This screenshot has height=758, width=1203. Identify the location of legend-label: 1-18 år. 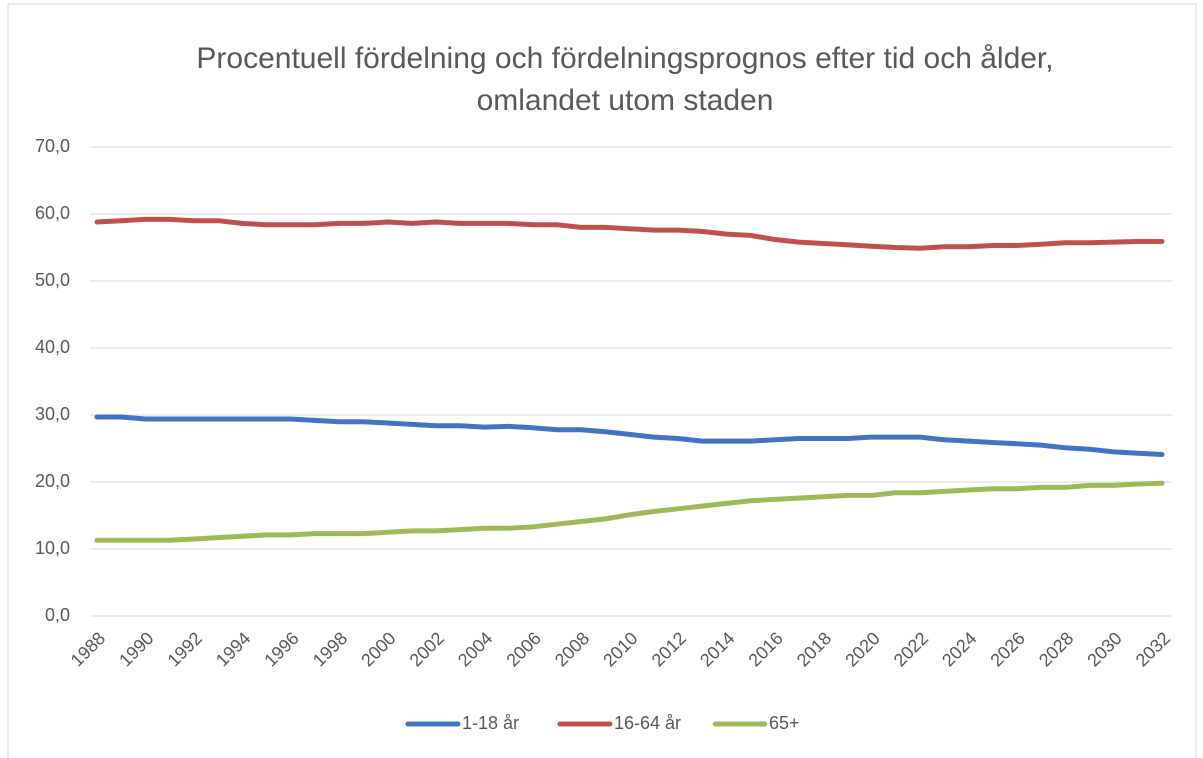
(490, 723).